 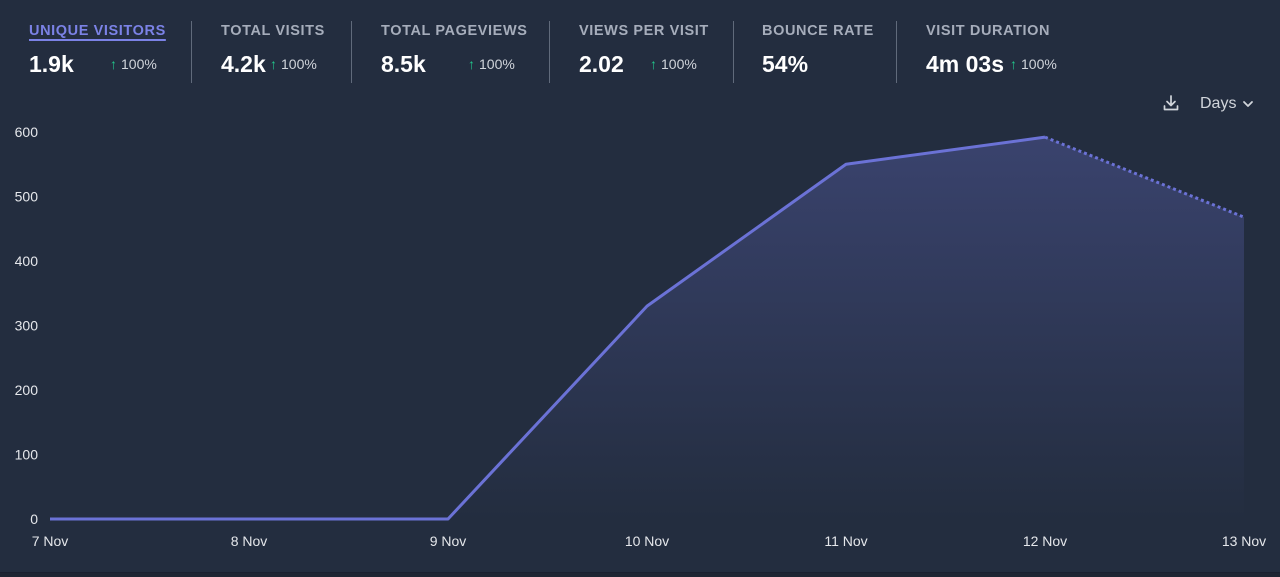 I want to click on stat-visit-duration: VISIT DURATION 4m 03s ↑ 100%, so click(x=991, y=49).